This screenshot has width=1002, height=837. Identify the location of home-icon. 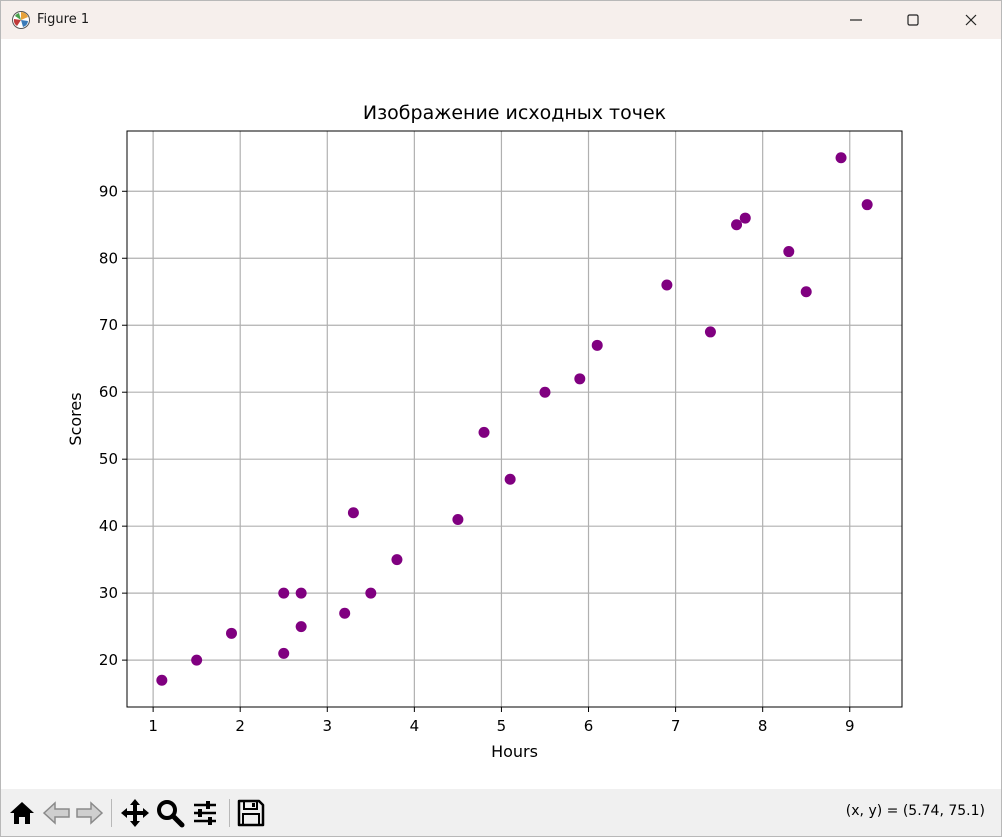
(22, 813).